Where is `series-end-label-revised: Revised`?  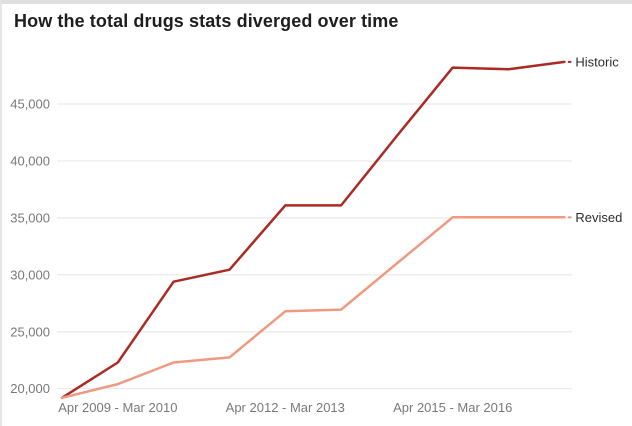
series-end-label-revised: Revised is located at coordinates (598, 217).